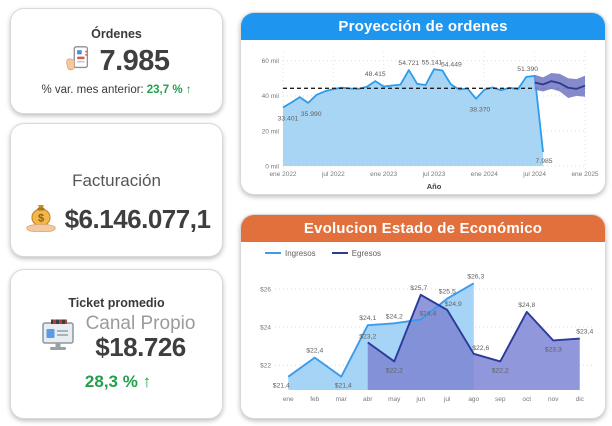  Describe the element at coordinates (339, 253) in the screenshot. I see `egresos-line-swatch-icon` at that location.